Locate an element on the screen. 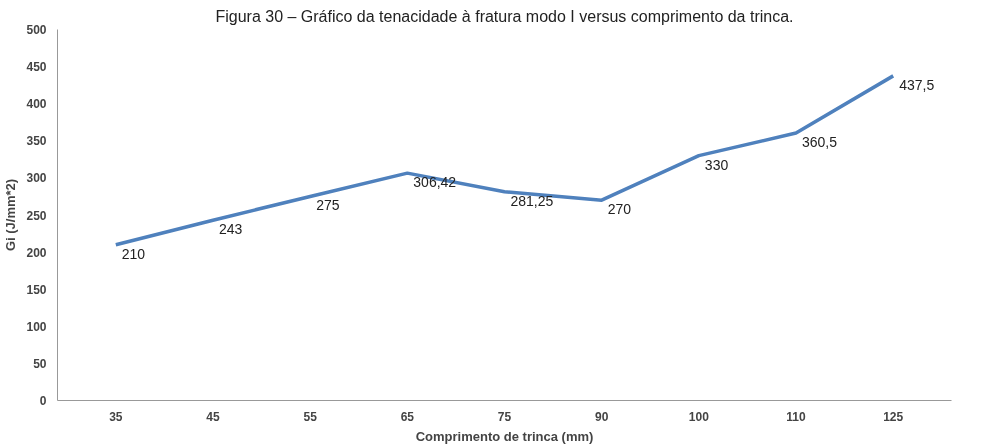  x-tick-label: 55 is located at coordinates (310, 416).